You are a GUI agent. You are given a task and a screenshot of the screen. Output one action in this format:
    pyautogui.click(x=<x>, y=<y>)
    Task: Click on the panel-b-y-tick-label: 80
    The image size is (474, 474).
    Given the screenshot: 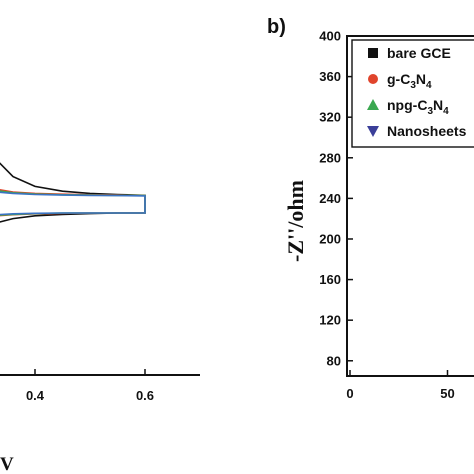 What is the action you would take?
    pyautogui.click(x=334, y=360)
    